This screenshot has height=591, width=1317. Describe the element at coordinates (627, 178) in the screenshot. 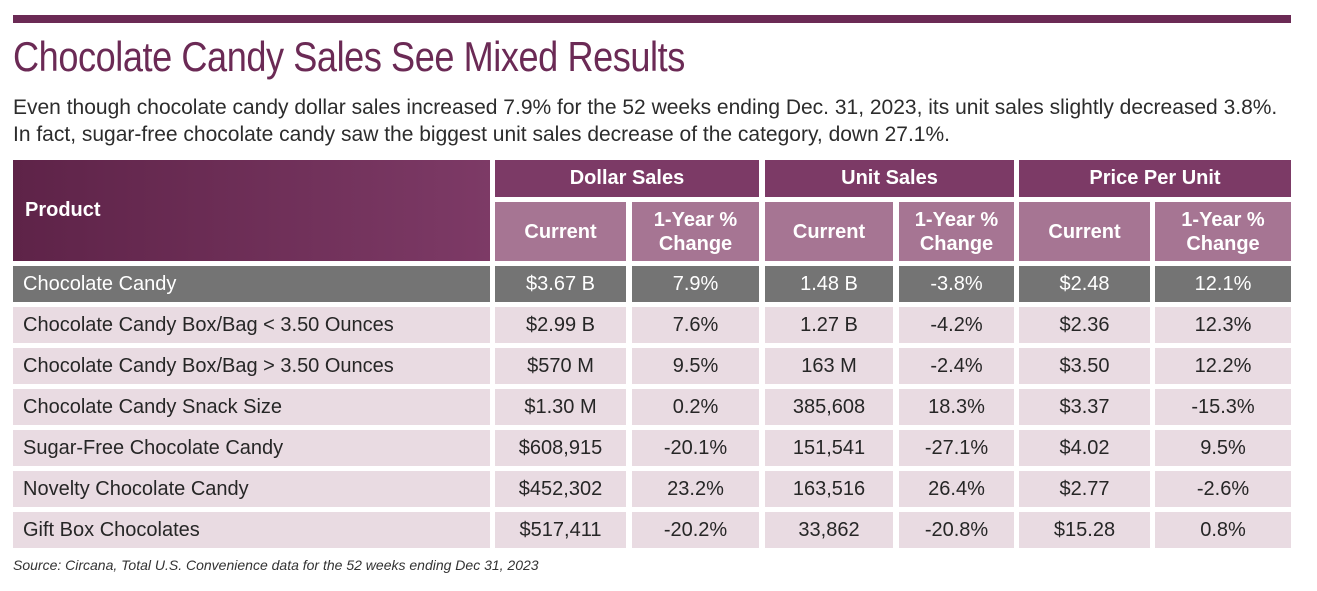

I see `group-header-dollar-sales: Dollar Sales` at that location.